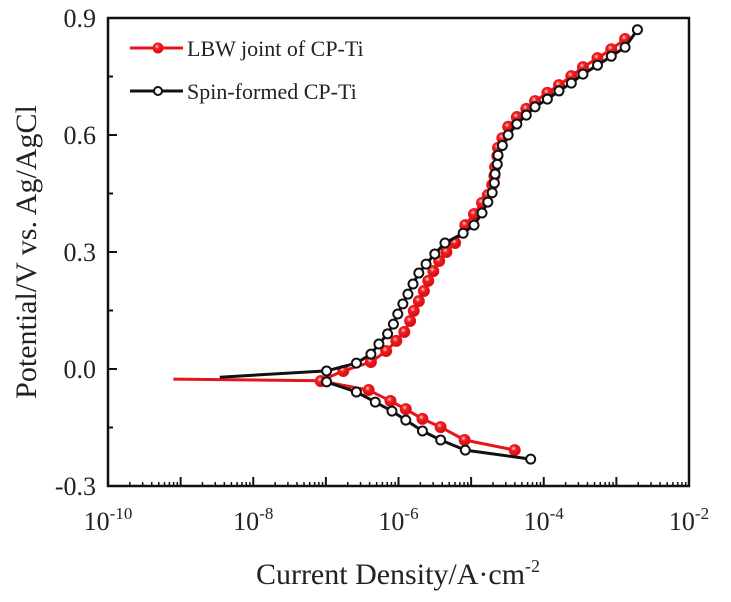  I want to click on legend-label-spin-formed: Spin-formed CP-Ti, so click(272, 91).